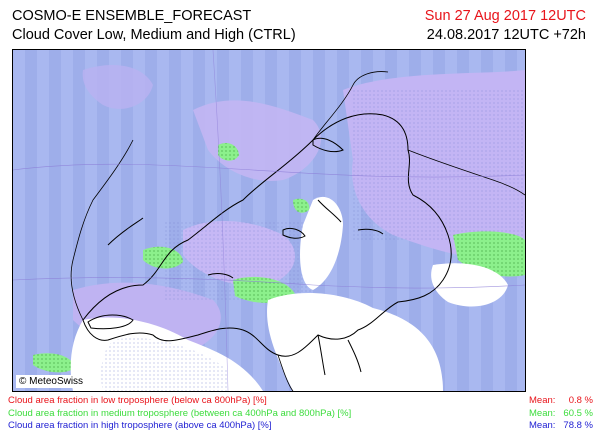 This screenshot has height=442, width=600. What do you see at coordinates (220, 276) in the screenshot?
I see `lake-thun` at bounding box center [220, 276].